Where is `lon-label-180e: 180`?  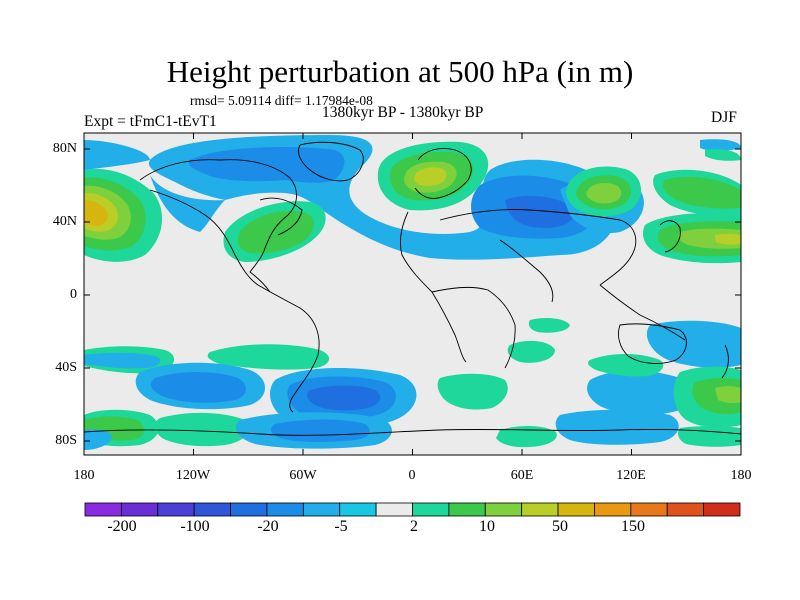 lon-label-180e: 180 is located at coordinates (741, 475).